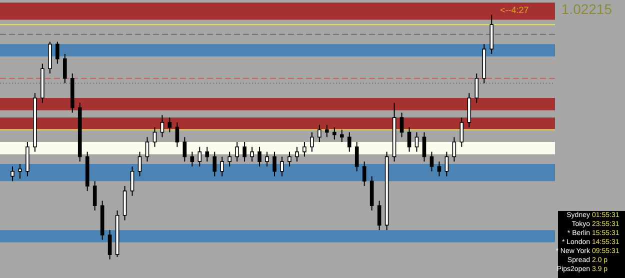 This screenshot has height=278, width=625. What do you see at coordinates (514, 10) in the screenshot?
I see `text: <--4:27` at bounding box center [514, 10].